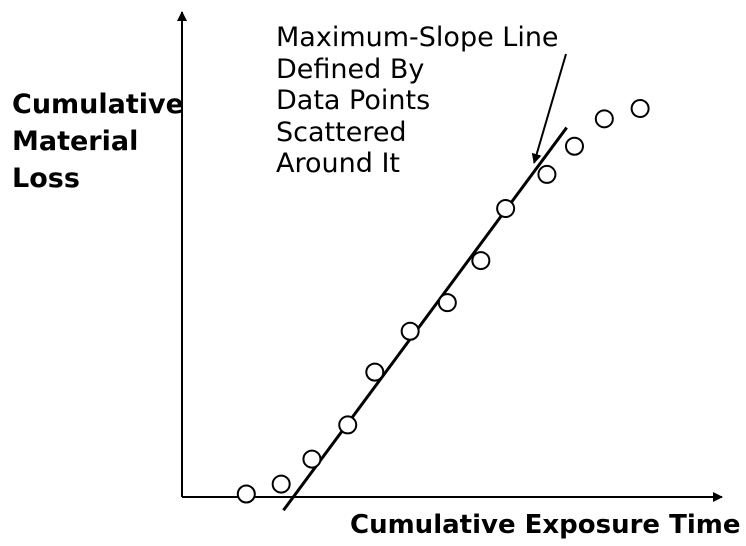 The width and height of the screenshot is (746, 546). What do you see at coordinates (353, 100) in the screenshot?
I see `annotation-line: Data Points` at bounding box center [353, 100].